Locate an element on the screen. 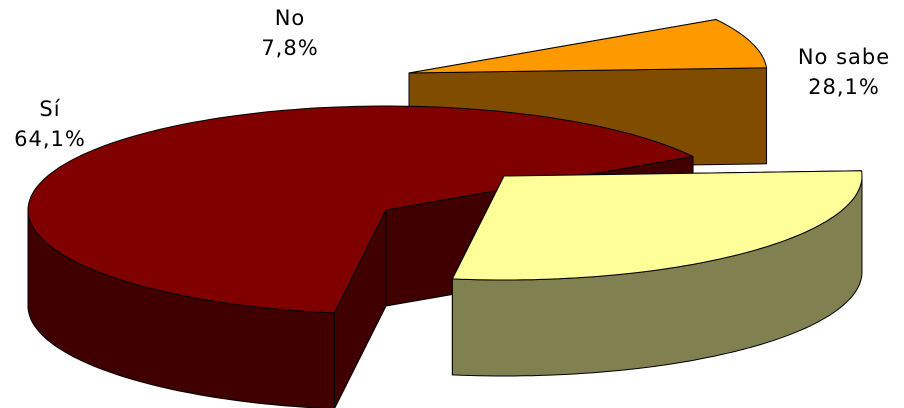 This screenshot has height=408, width=904. slice-value-no: 7,8% is located at coordinates (290, 48).